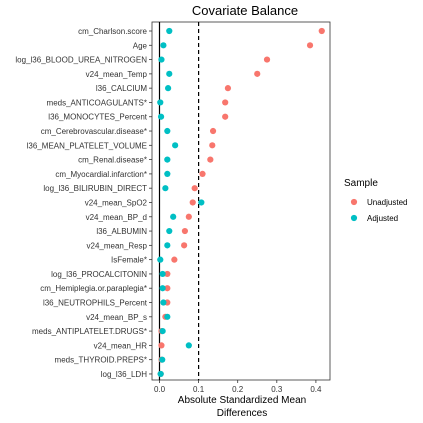  I want to click on chart-title: Covariate Balance, so click(245, 10).